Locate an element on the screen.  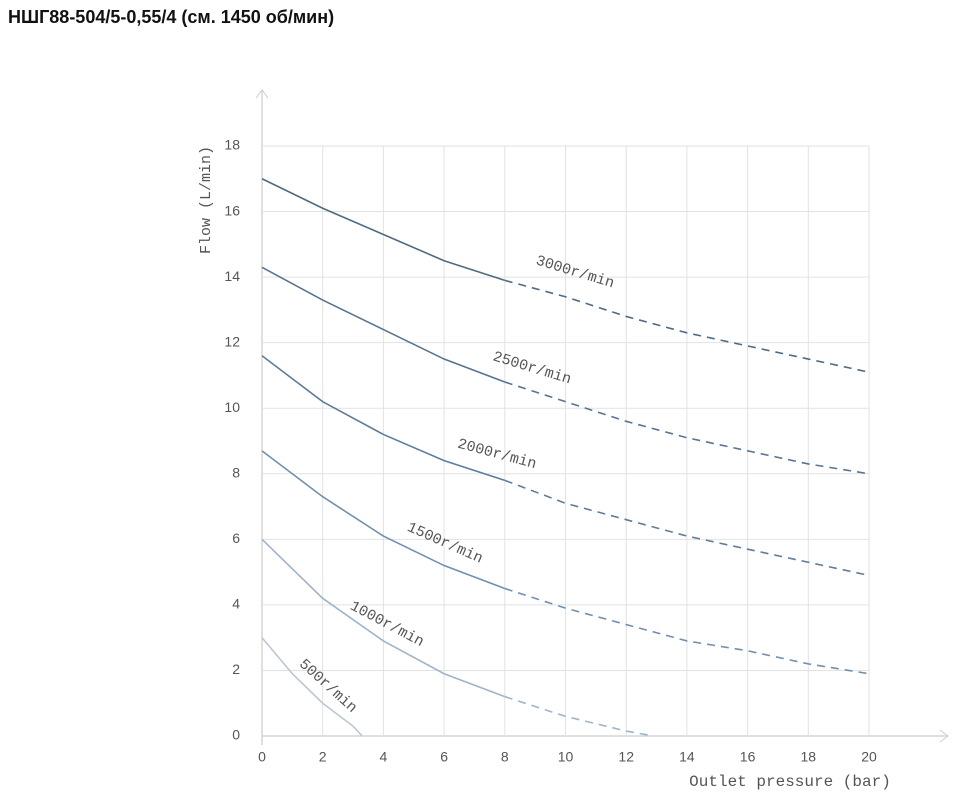
x-tick-label: 2 is located at coordinates (323, 757).